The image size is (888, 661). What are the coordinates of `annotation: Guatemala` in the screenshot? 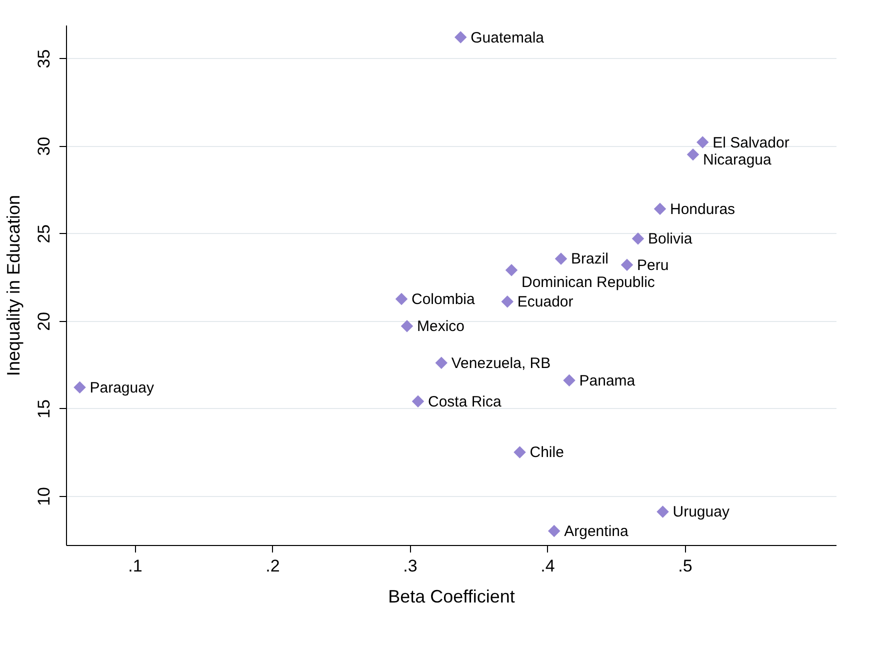 It's located at (507, 37).